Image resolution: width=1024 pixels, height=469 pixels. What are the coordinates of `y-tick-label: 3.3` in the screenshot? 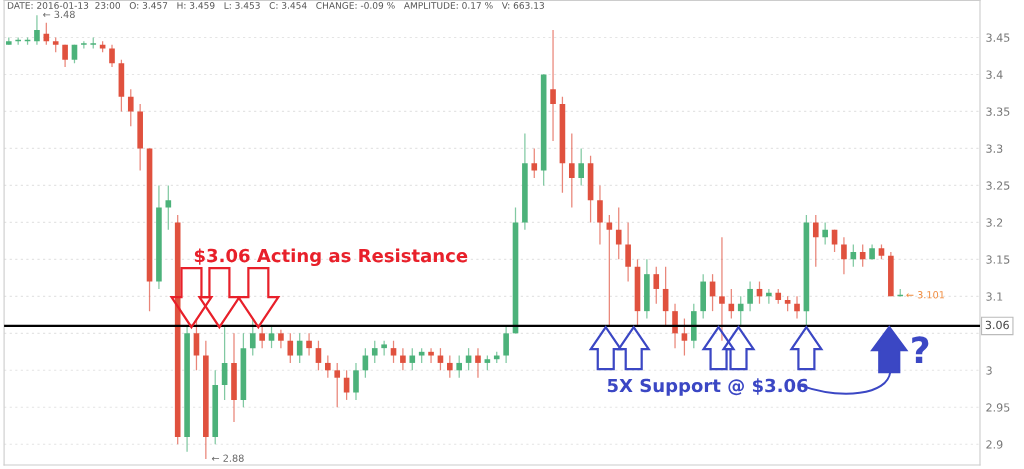 It's located at (994, 148).